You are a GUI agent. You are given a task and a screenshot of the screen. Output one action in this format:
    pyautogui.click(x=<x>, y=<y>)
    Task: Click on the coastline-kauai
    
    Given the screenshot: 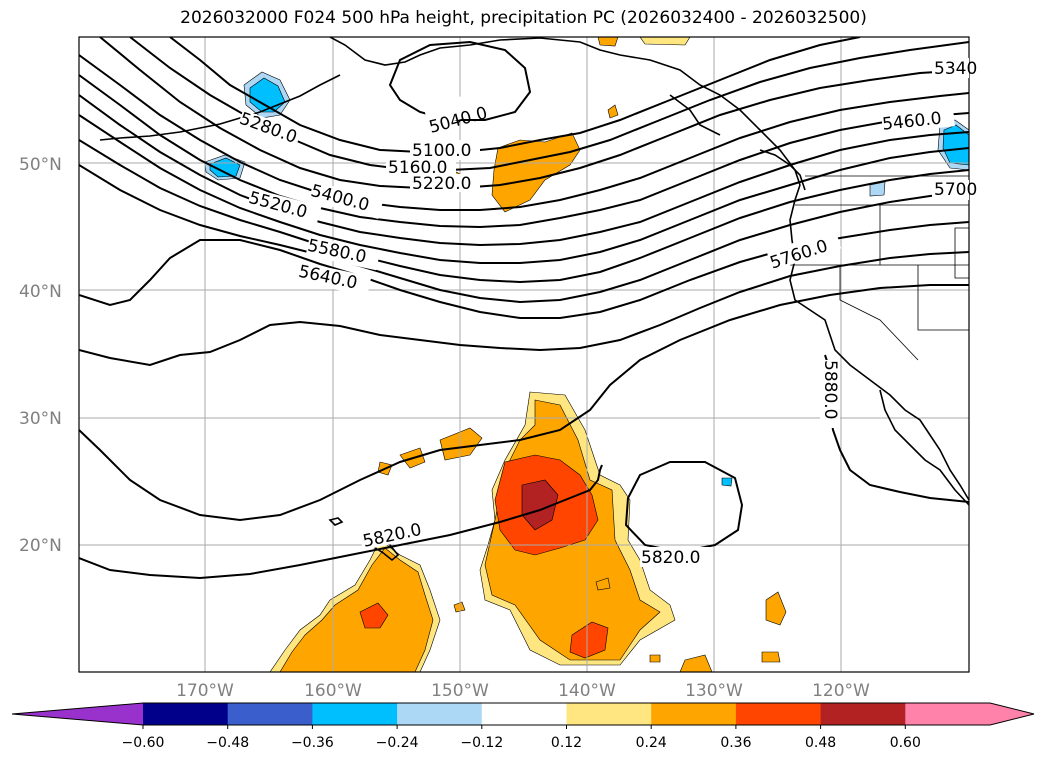 What is the action you would take?
    pyautogui.click(x=336, y=521)
    